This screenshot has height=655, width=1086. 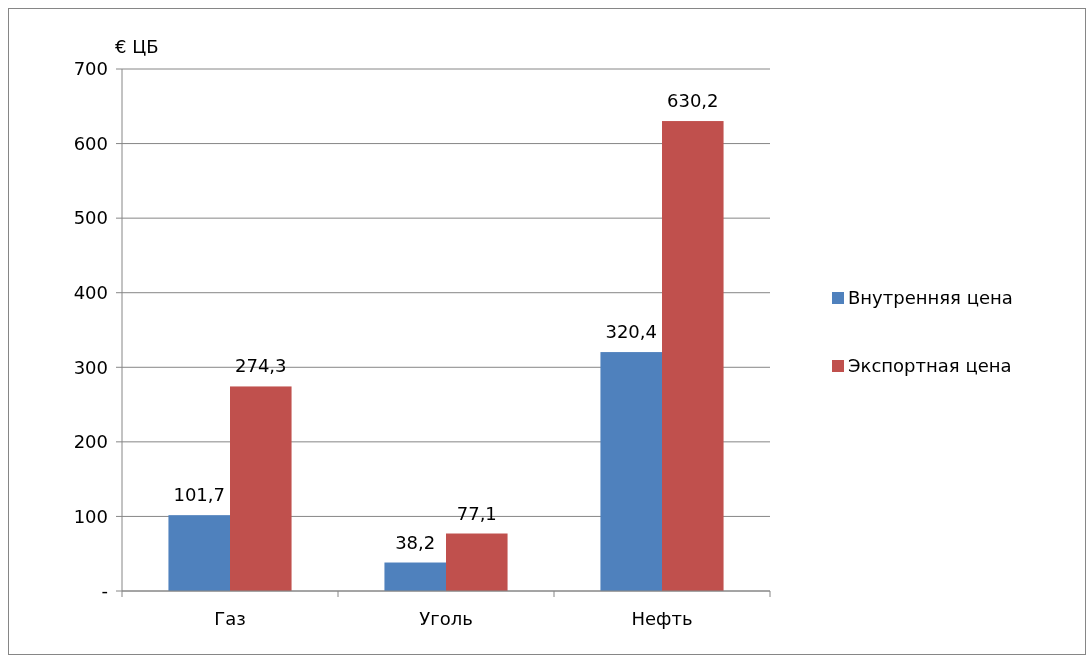 I want to click on data-label: 38,2, so click(x=415, y=542).